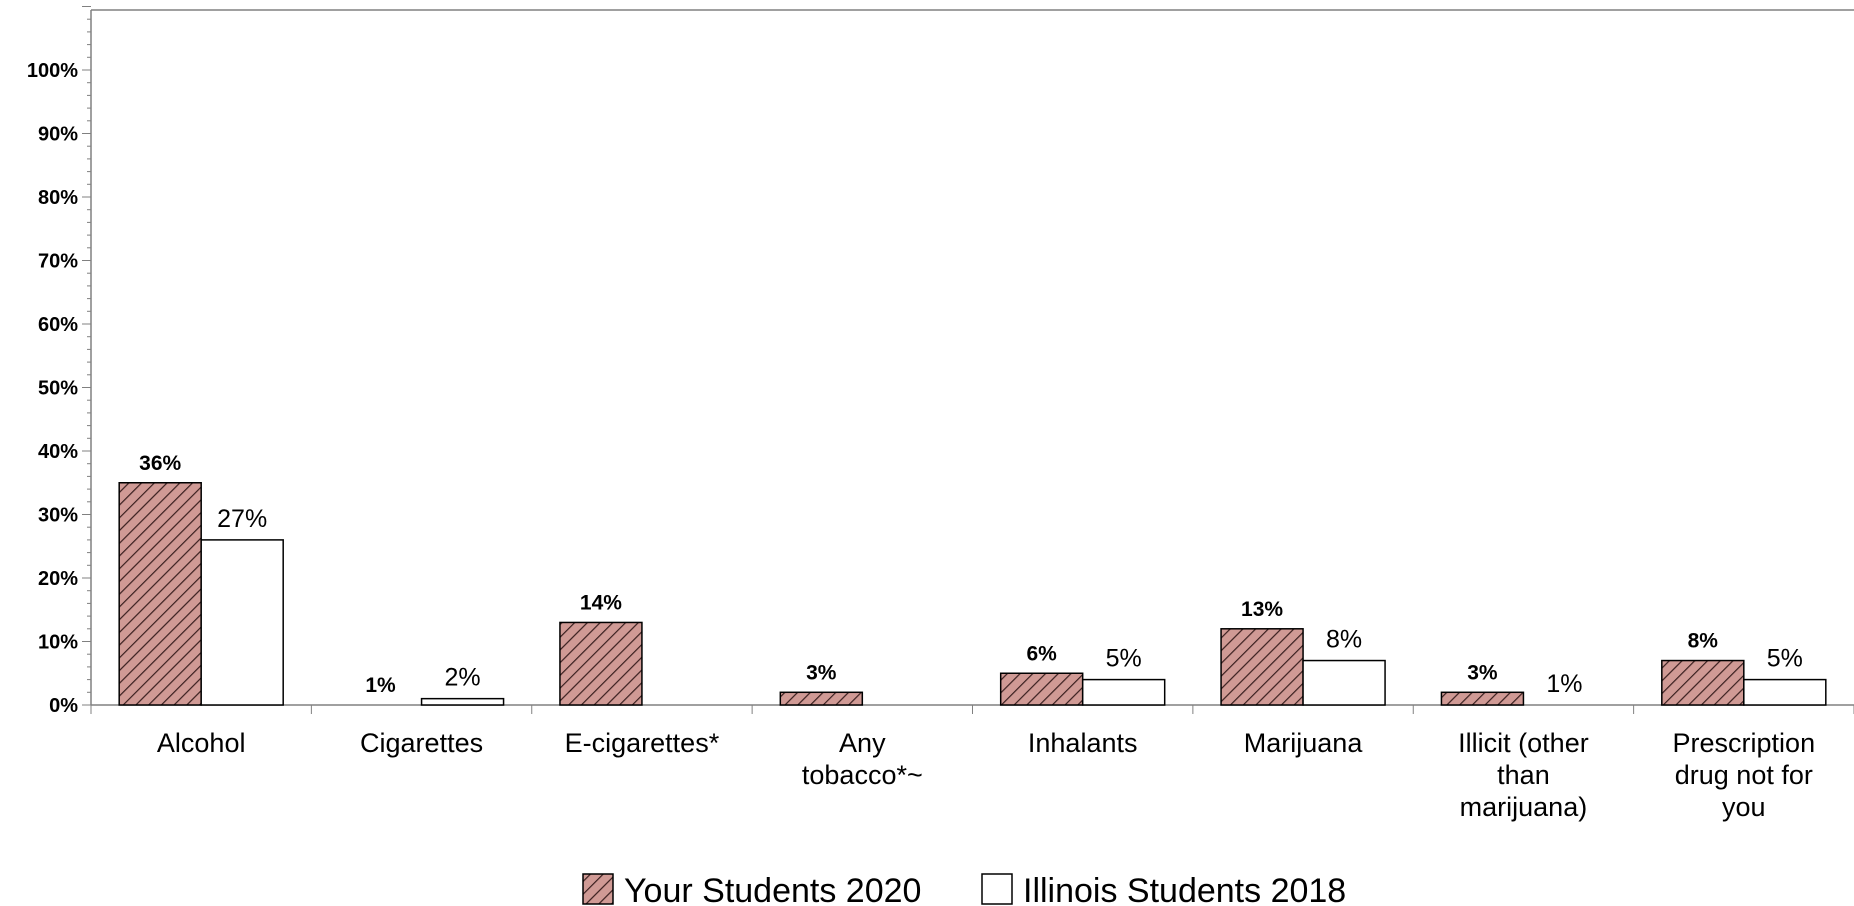 This screenshot has height=906, width=1854. Describe the element at coordinates (862, 775) in the screenshot. I see `x-category-label-line: tobacco*~` at that location.